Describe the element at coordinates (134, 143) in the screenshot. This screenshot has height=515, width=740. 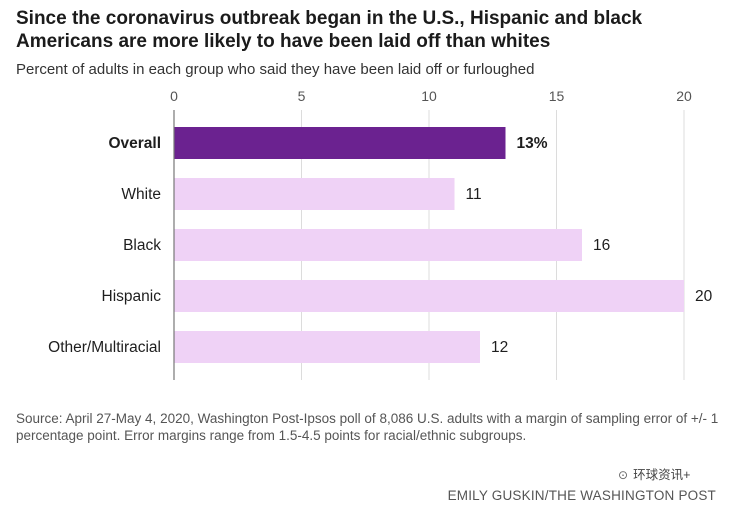
I see `category-label: Overall` at that location.